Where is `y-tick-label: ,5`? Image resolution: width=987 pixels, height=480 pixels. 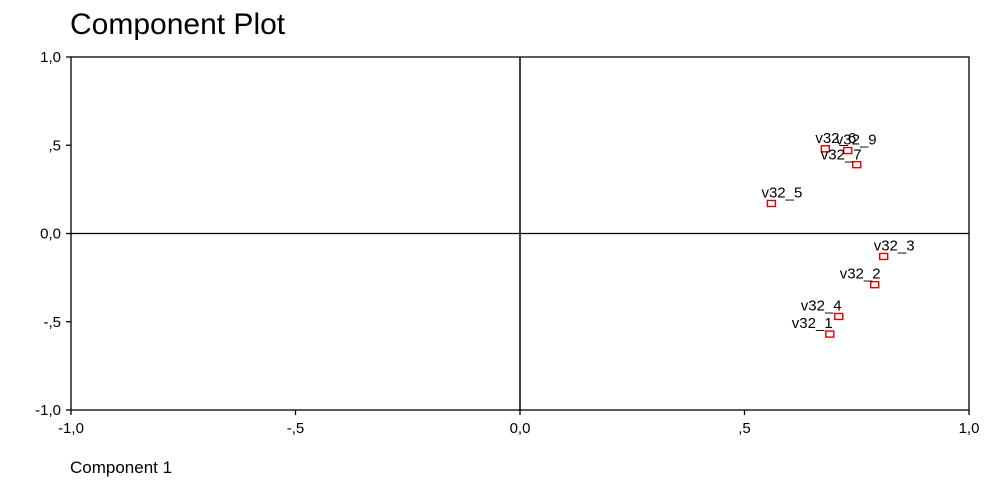
y-tick-label: ,5 is located at coordinates (54, 145).